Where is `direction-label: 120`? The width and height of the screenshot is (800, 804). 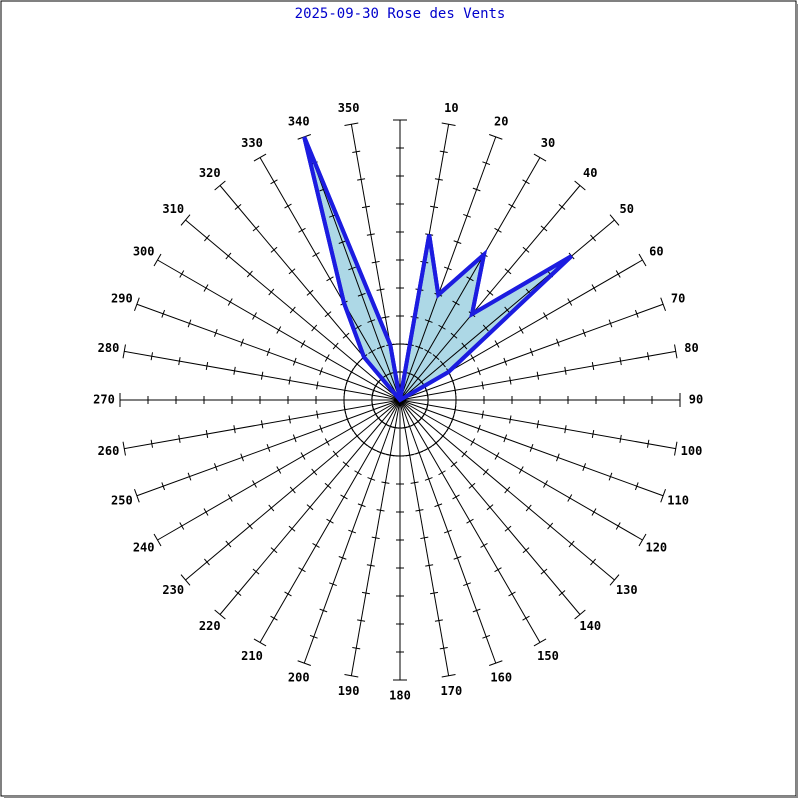
direction-label: 120 is located at coordinates (656, 548).